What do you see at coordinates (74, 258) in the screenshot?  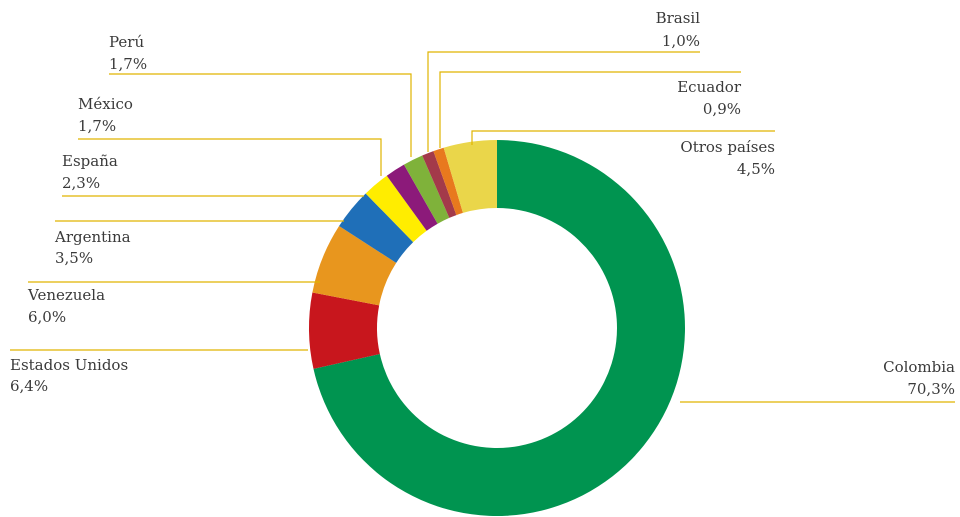 I see `label-argentina-value: 3,5%` at bounding box center [74, 258].